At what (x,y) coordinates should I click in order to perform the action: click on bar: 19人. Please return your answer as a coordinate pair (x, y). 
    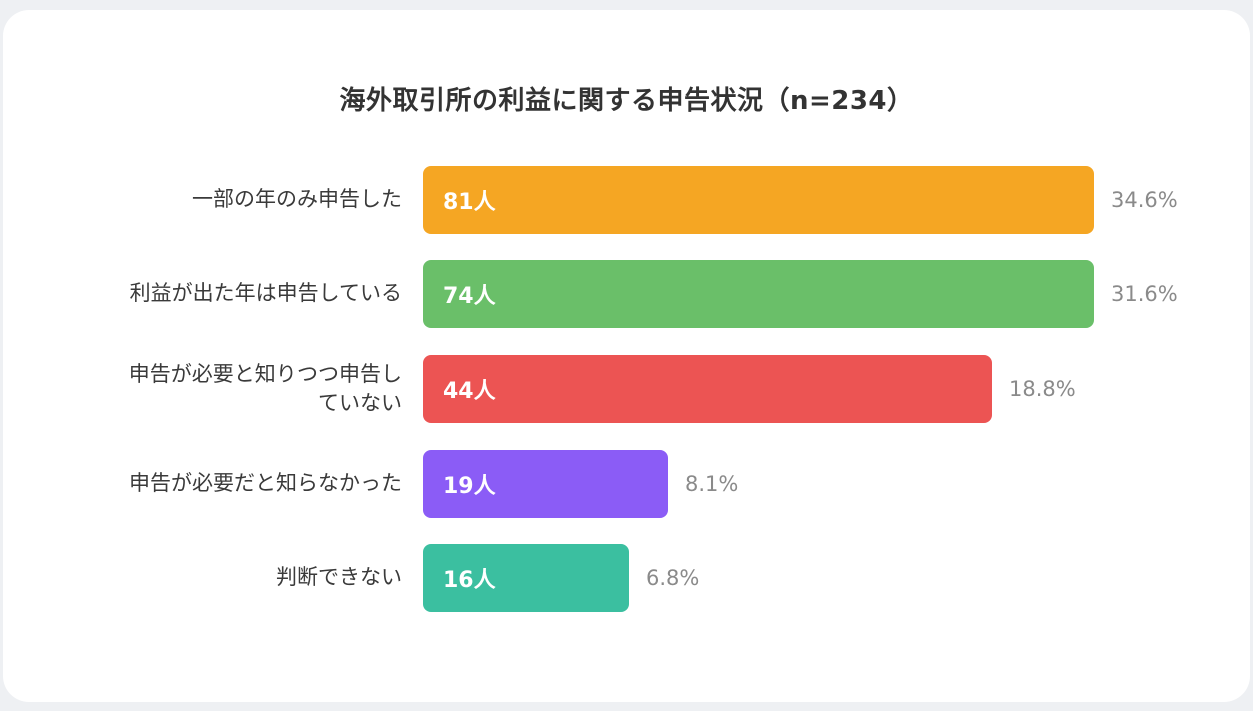
    Looking at the image, I should click on (545, 484).